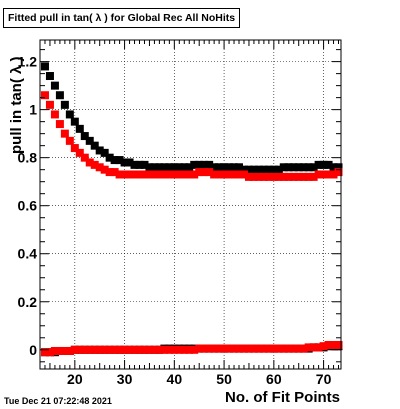  What do you see at coordinates (58, 401) in the screenshot?
I see `timestamp: Tue Dec 21 07:22:48 2021` at bounding box center [58, 401].